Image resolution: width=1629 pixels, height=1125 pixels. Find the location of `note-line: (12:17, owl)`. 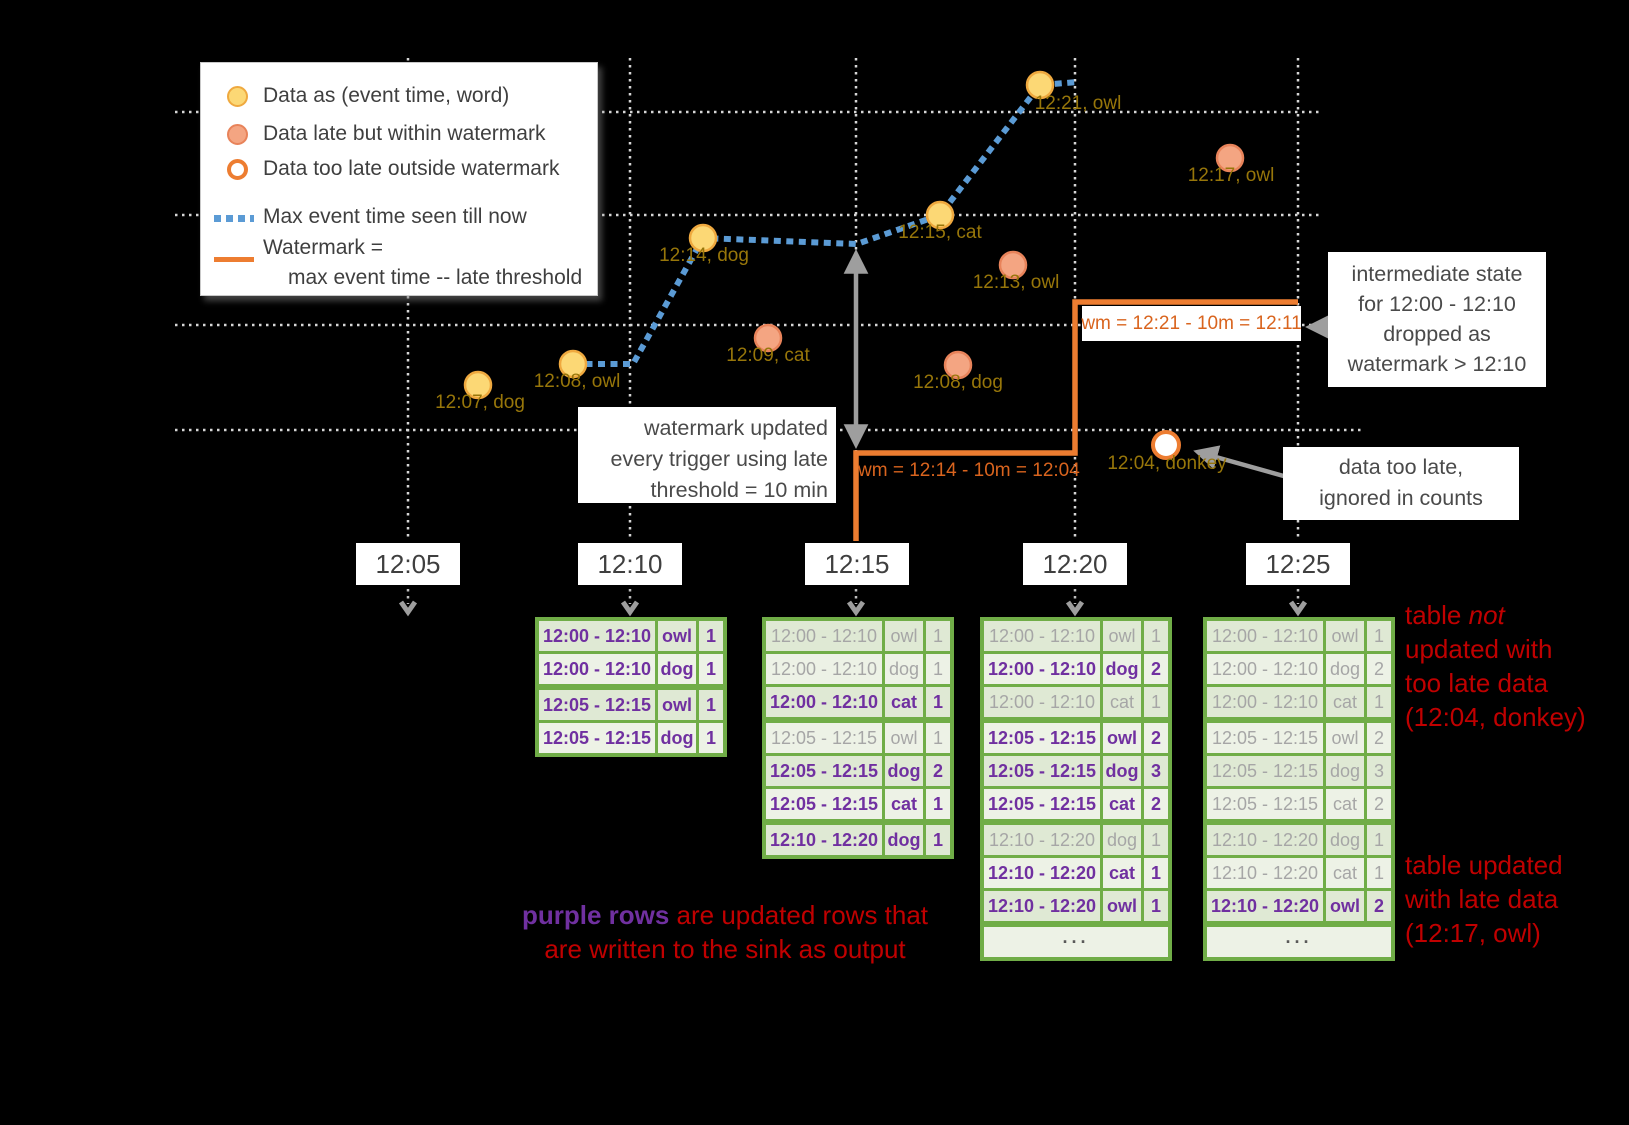

note-line: (12:17, owl) is located at coordinates (1473, 933).